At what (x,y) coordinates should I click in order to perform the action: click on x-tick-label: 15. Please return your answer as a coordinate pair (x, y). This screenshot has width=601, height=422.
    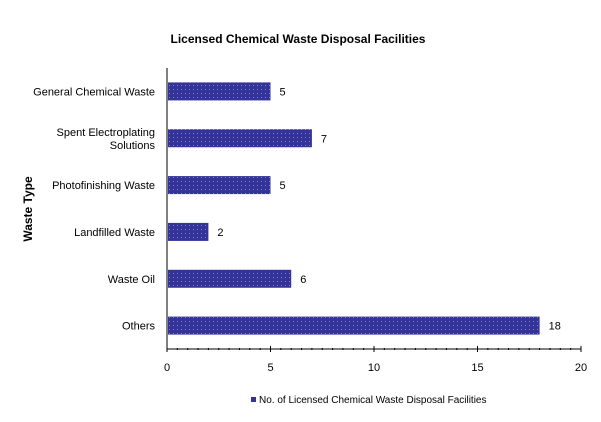
    Looking at the image, I should click on (477, 368).